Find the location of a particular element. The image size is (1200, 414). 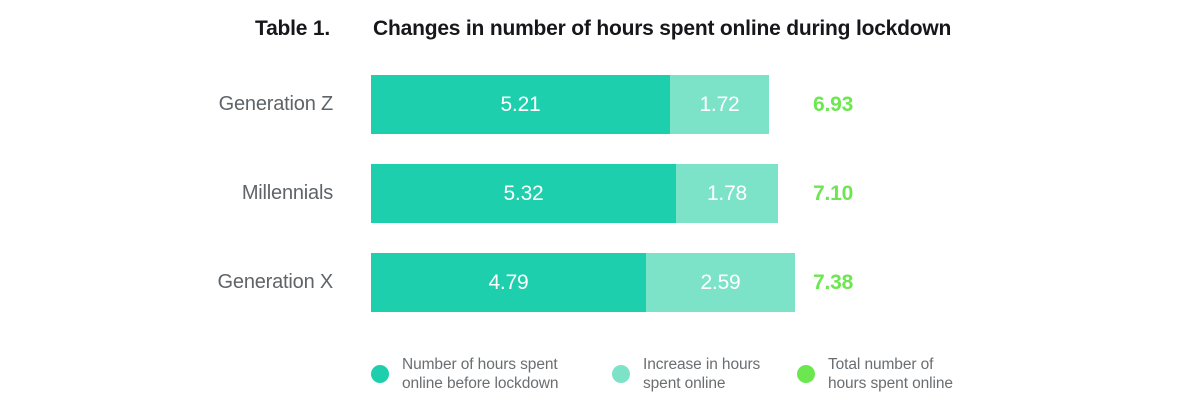

segment-value: 1.78 is located at coordinates (727, 193).